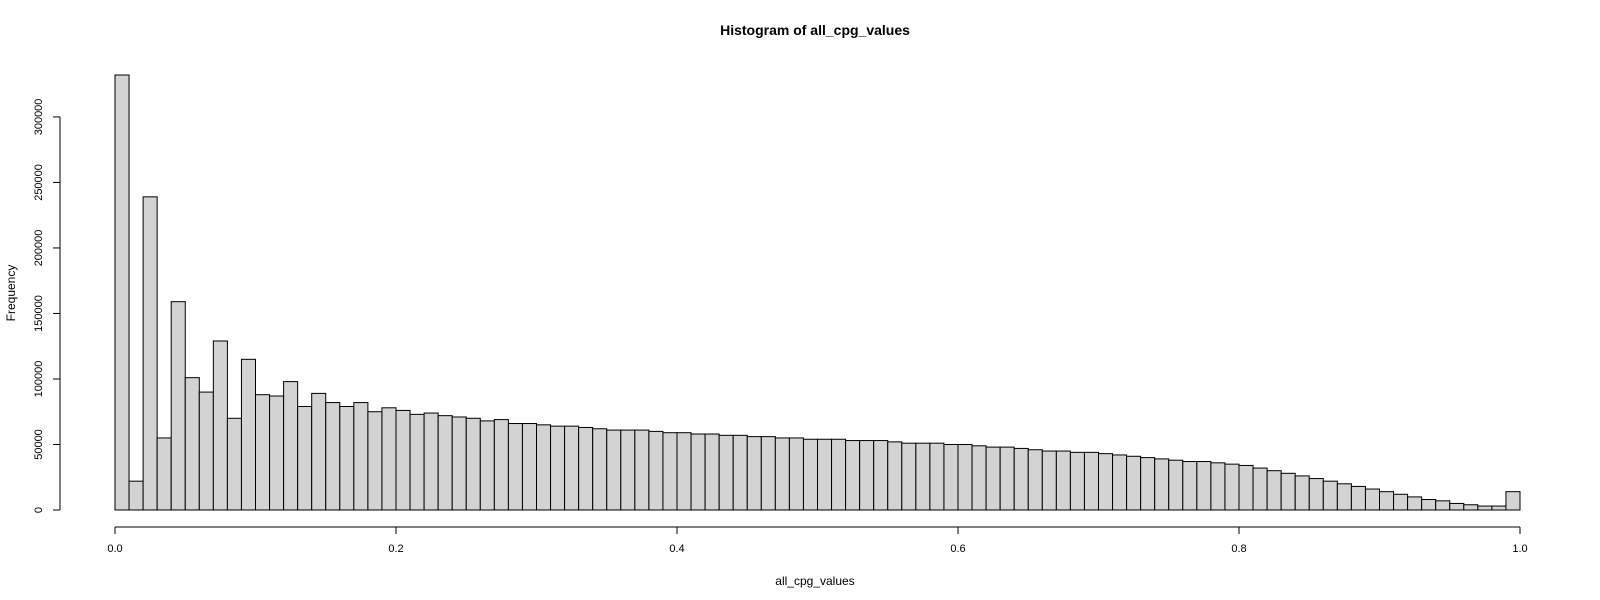 Image resolution: width=1600 pixels, height=600 pixels. What do you see at coordinates (11, 293) in the screenshot?
I see `y-axis-label: Frequency` at bounding box center [11, 293].